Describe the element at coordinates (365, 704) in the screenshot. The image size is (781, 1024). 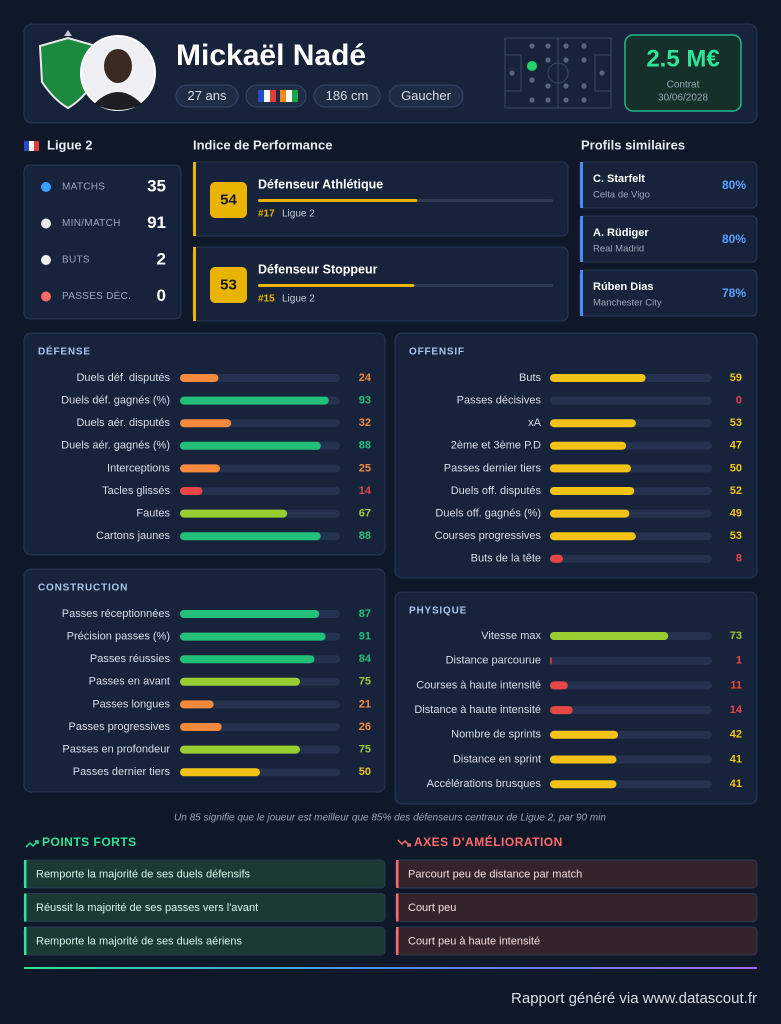
I see `metric-value: 21` at that location.